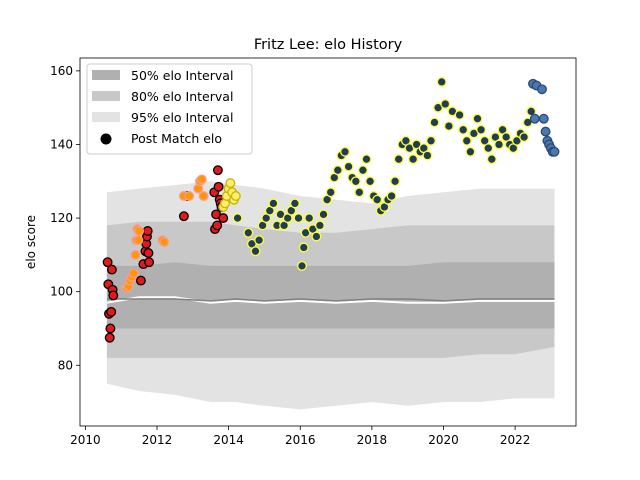 Image resolution: width=640 pixels, height=480 pixels. I want to click on legend-box, so click(169, 109).